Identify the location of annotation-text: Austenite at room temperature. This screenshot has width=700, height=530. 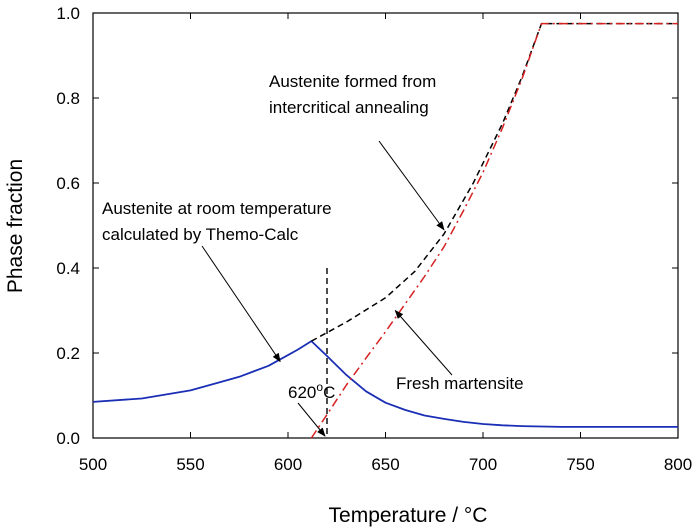
(217, 208).